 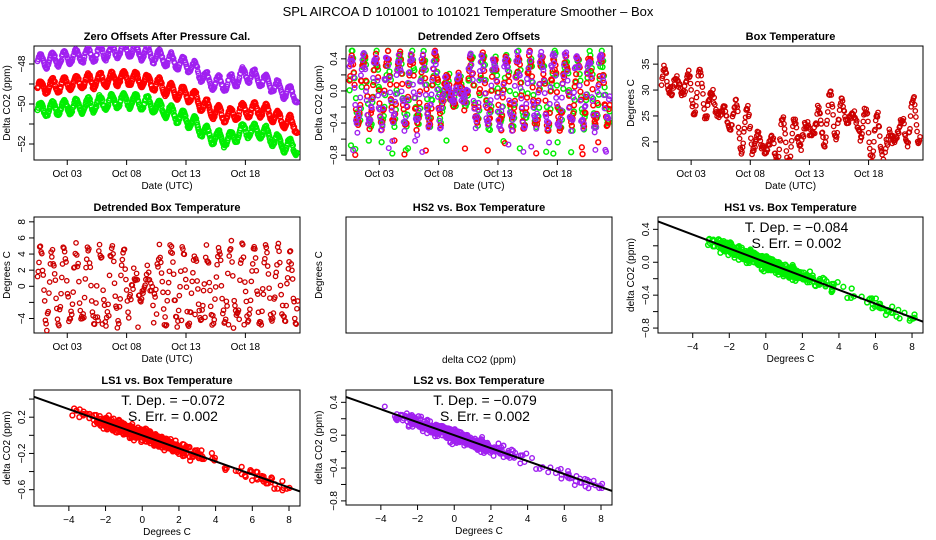 What do you see at coordinates (68, 174) in the screenshot?
I see `x-tick-label: Oct 03` at bounding box center [68, 174].